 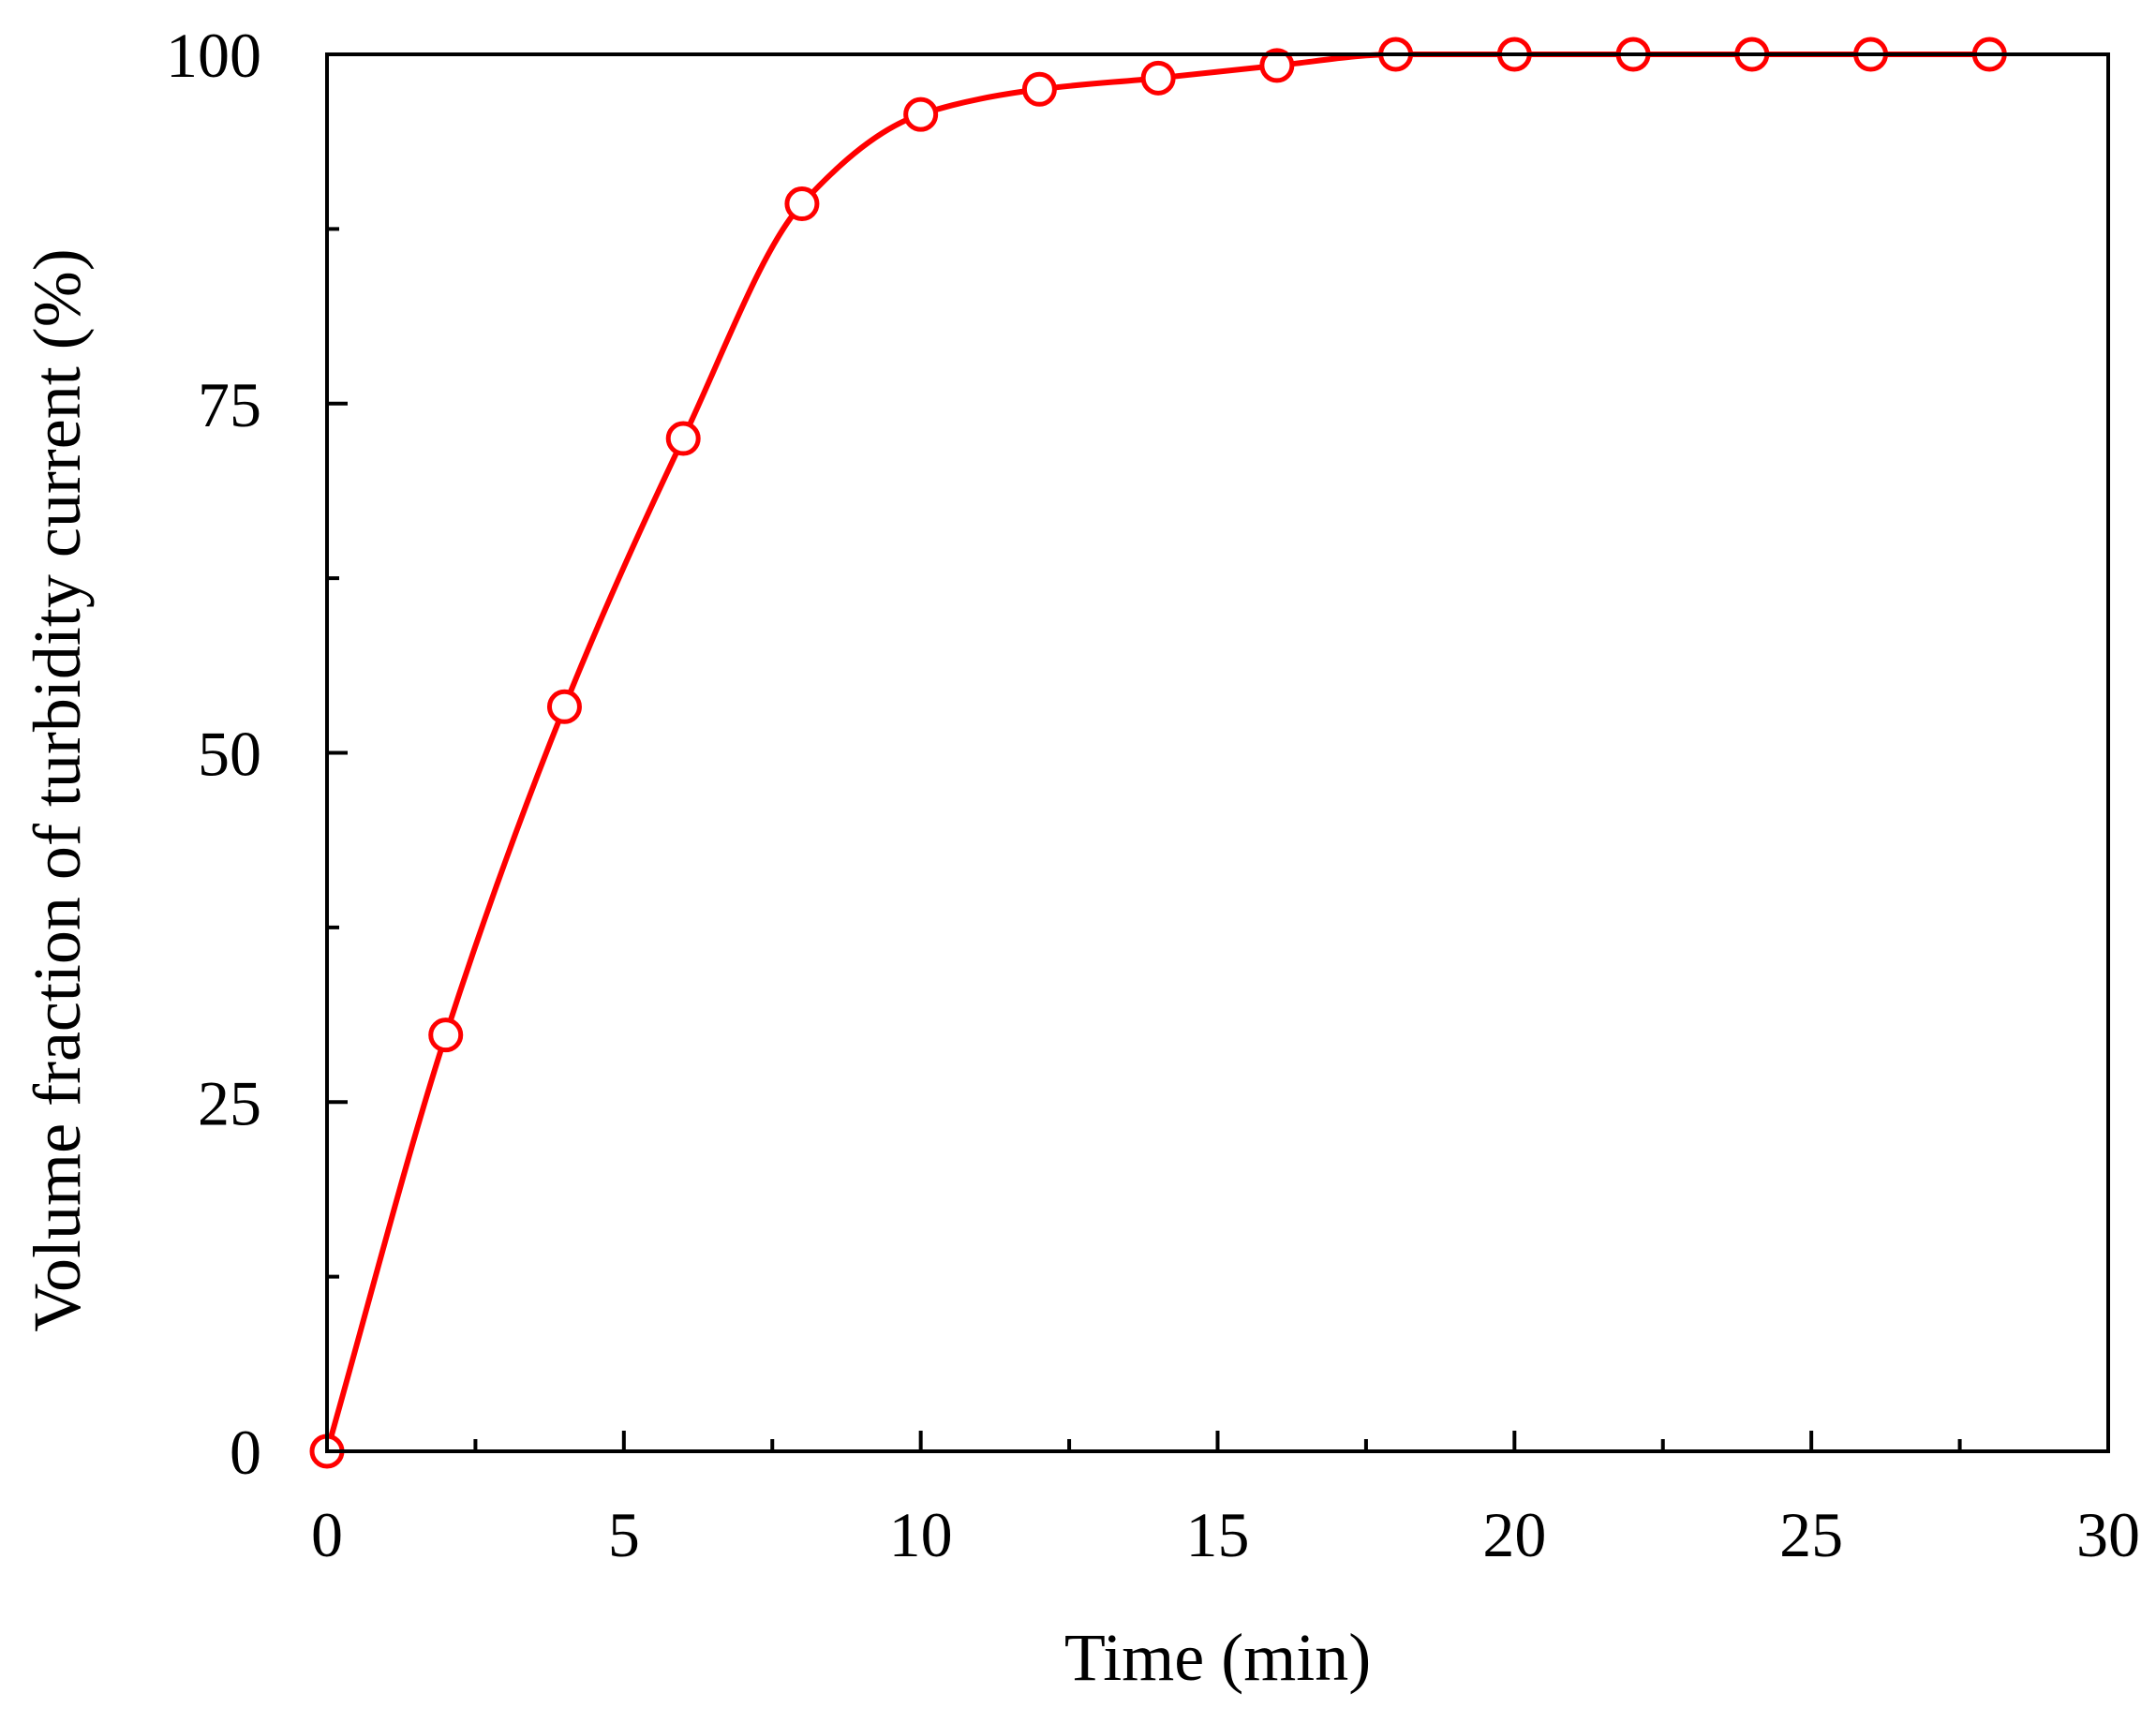 I want to click on y-tick-label: 50, so click(x=229, y=754).